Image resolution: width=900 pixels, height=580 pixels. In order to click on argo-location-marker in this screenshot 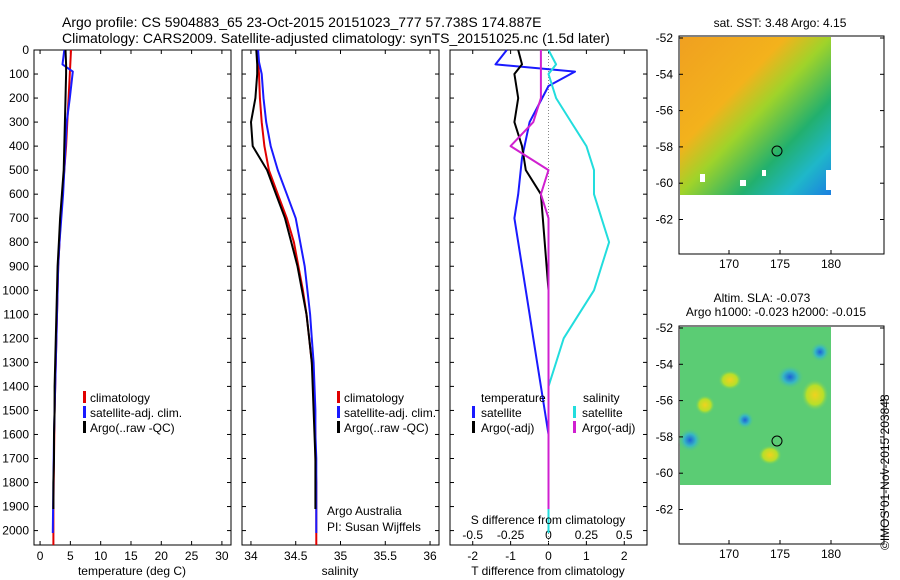, I will do `click(777, 441)`.